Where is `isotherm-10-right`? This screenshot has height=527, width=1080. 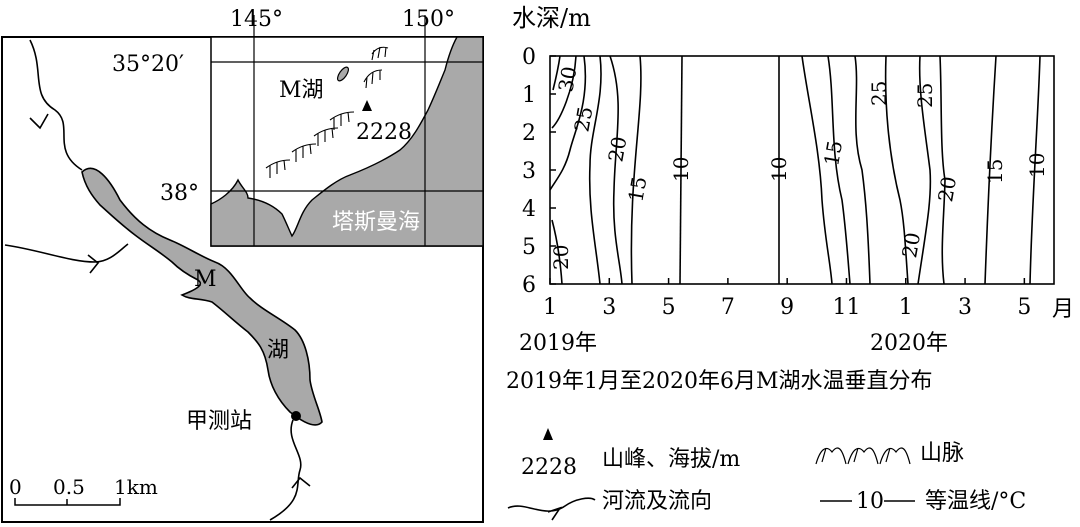 isotherm-10-right is located at coordinates (1035, 170).